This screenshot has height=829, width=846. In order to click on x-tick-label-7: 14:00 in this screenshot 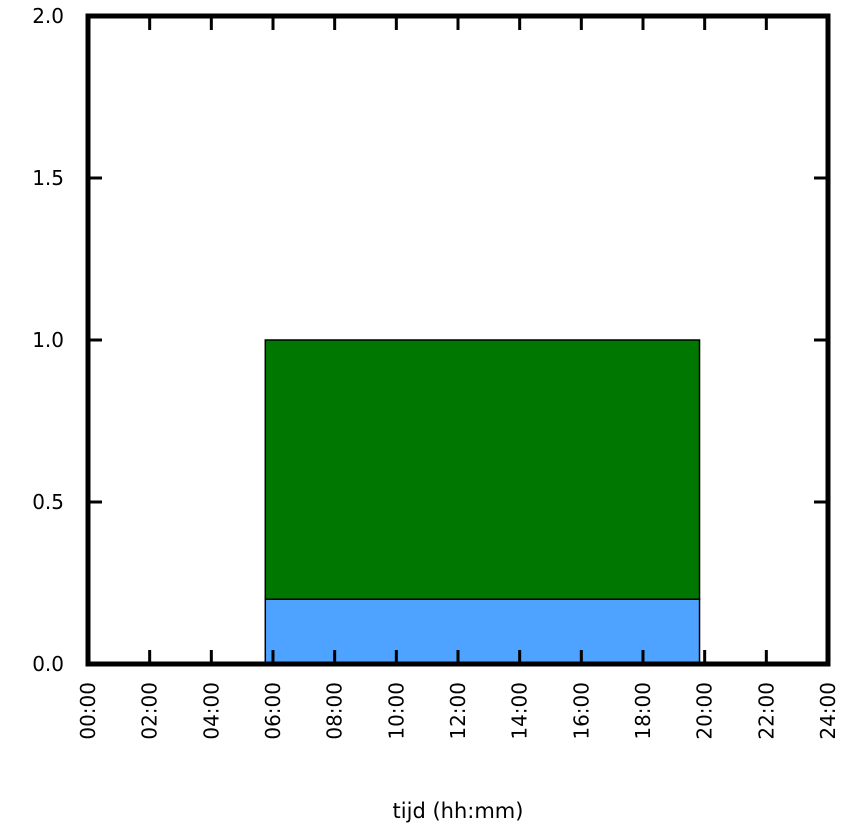, I will do `click(520, 711)`.